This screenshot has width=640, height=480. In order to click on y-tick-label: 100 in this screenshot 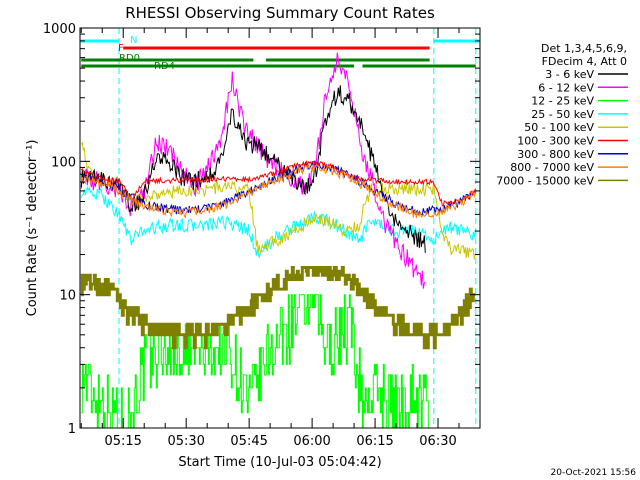, I will do `click(63, 162)`.